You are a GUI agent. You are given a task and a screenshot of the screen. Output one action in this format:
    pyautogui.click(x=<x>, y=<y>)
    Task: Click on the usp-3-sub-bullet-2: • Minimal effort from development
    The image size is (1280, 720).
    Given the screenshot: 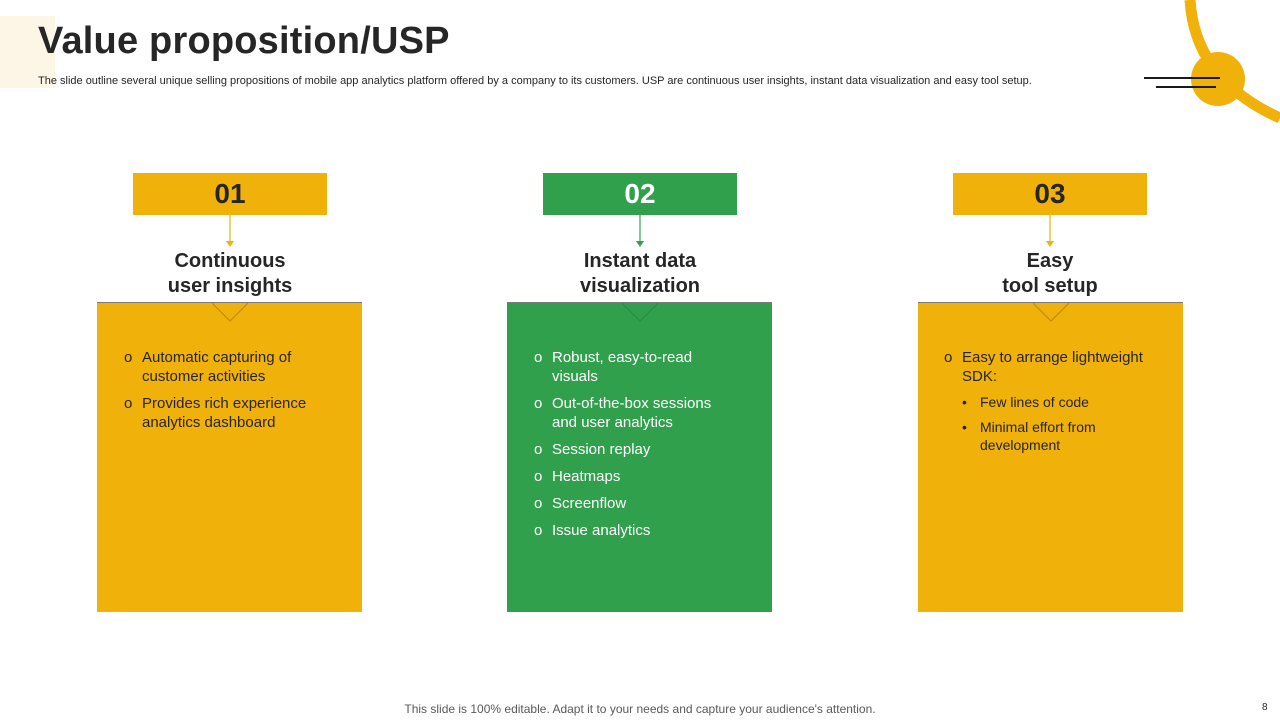 What is the action you would take?
    pyautogui.click(x=1060, y=436)
    